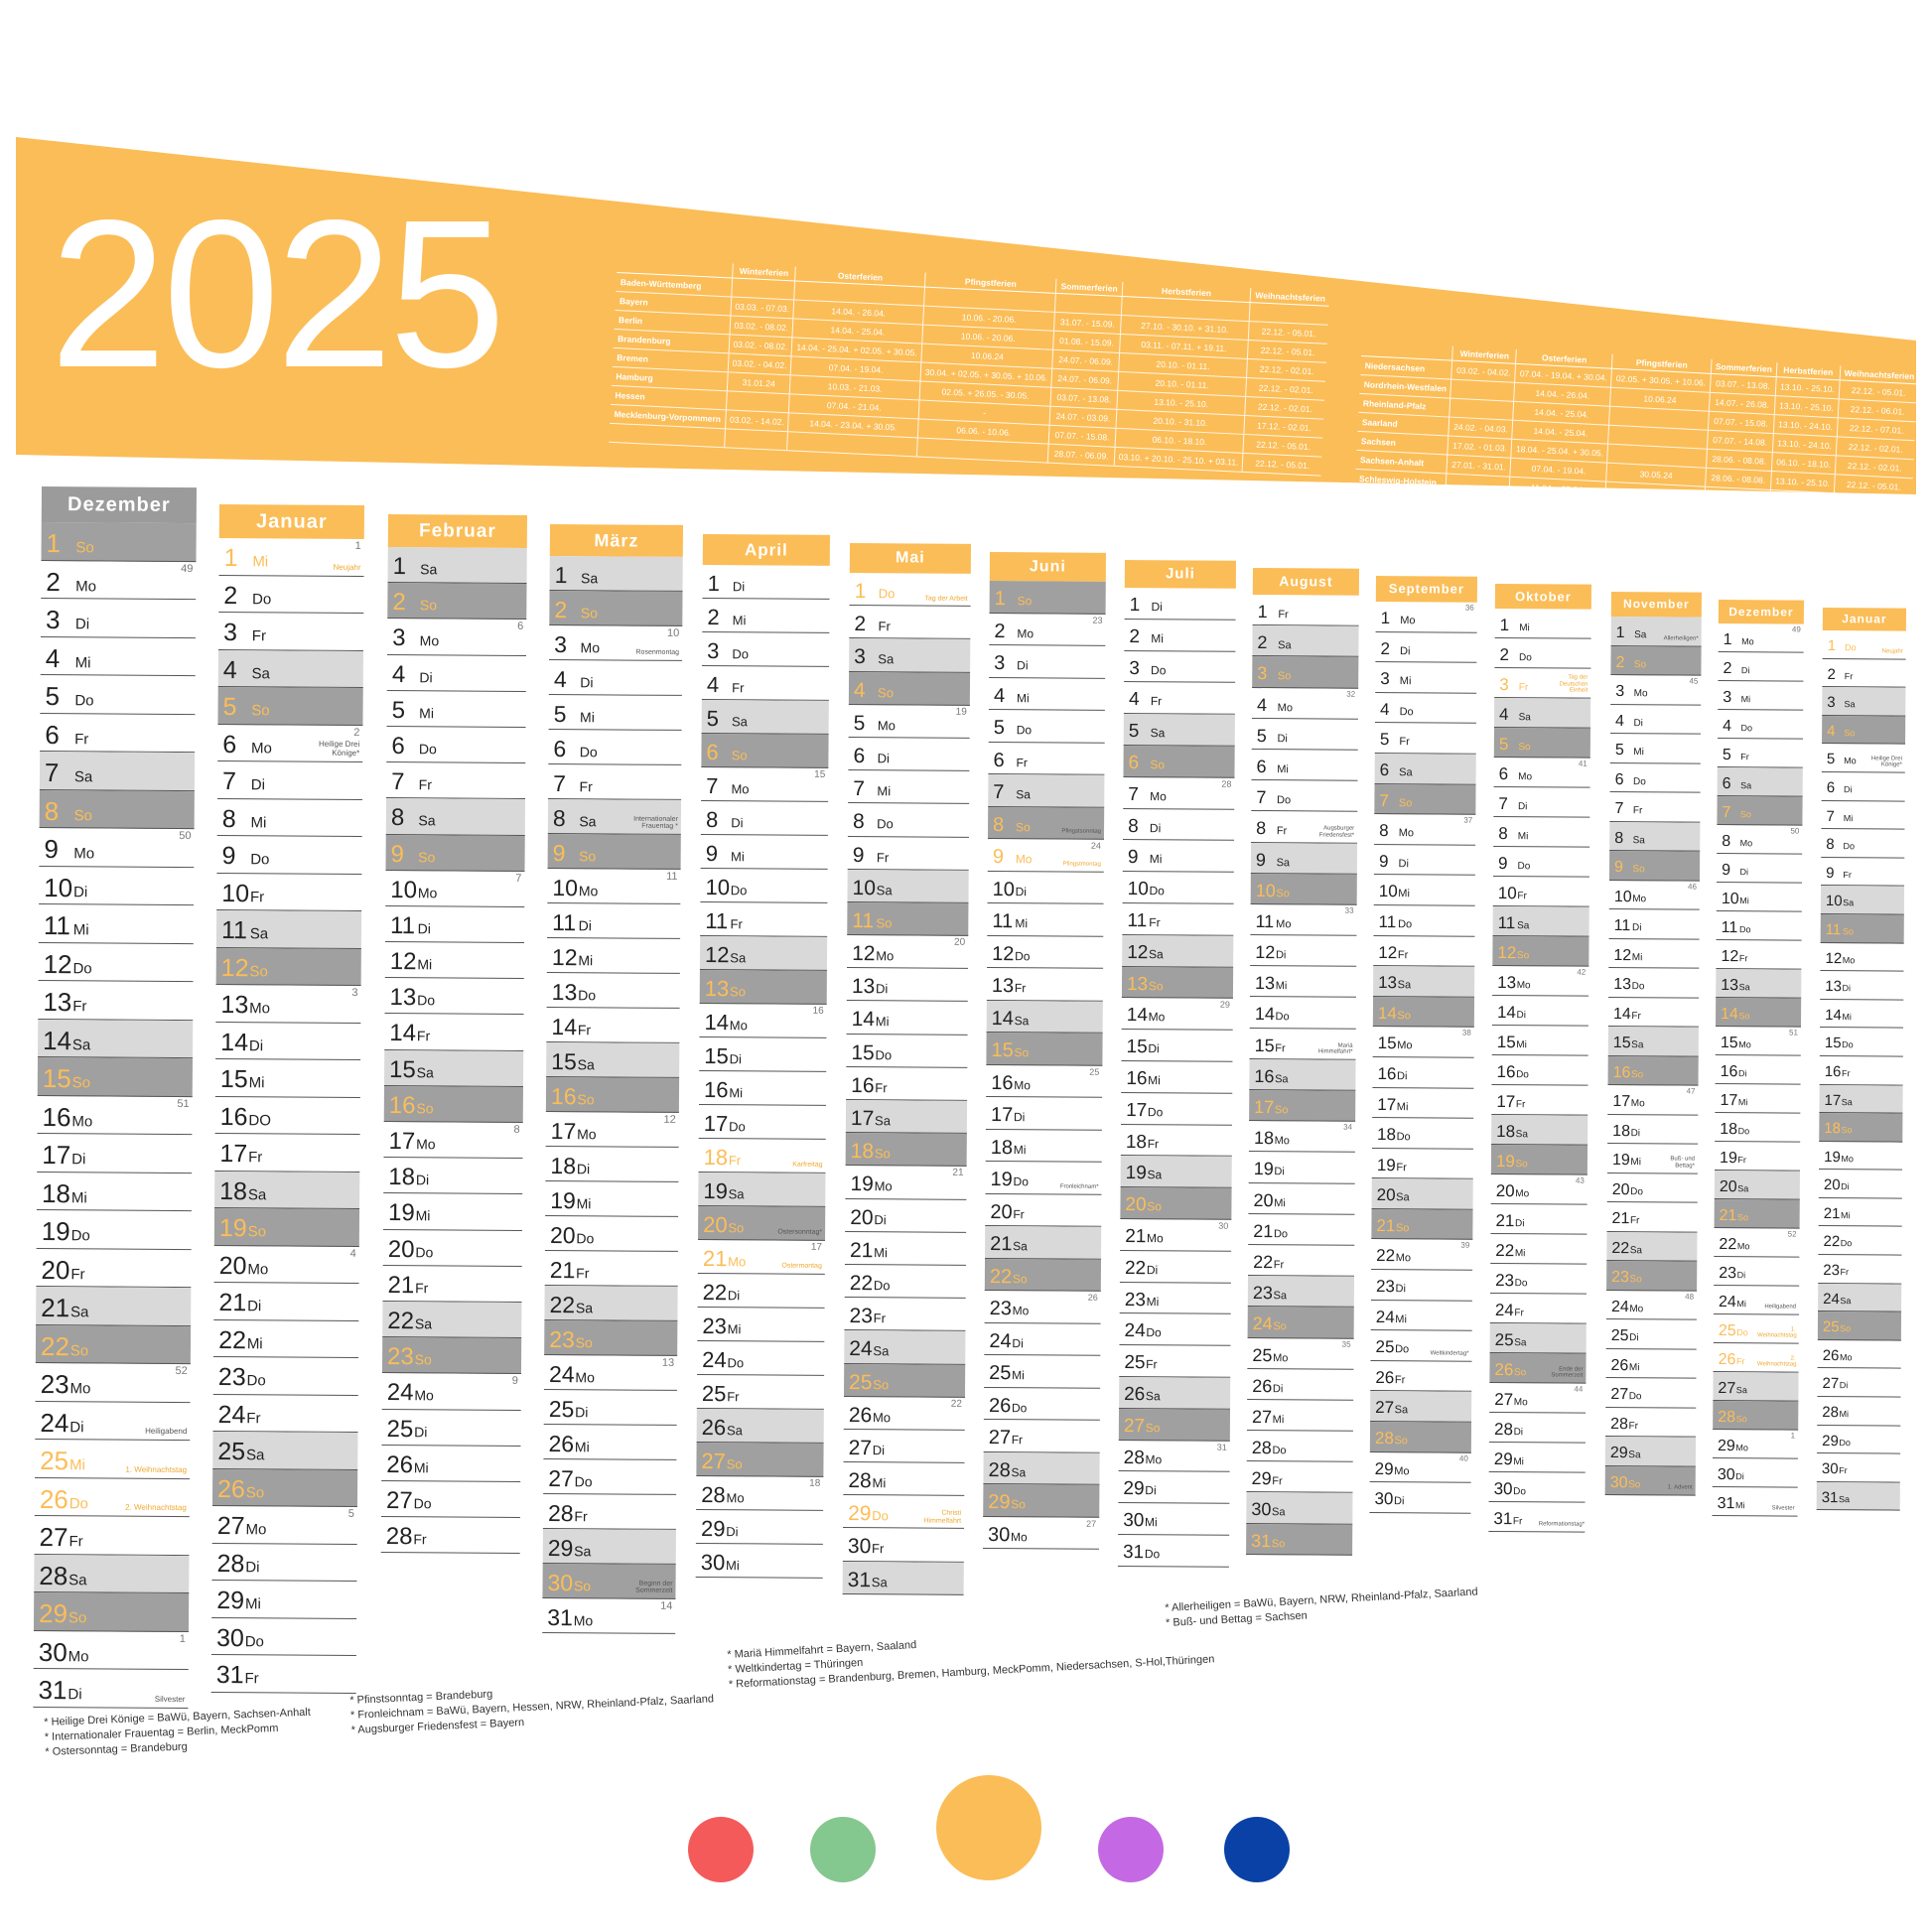 The width and height of the screenshot is (1932, 1932). Describe the element at coordinates (114, 1268) in the screenshot. I see `day-row: 20Fr` at that location.